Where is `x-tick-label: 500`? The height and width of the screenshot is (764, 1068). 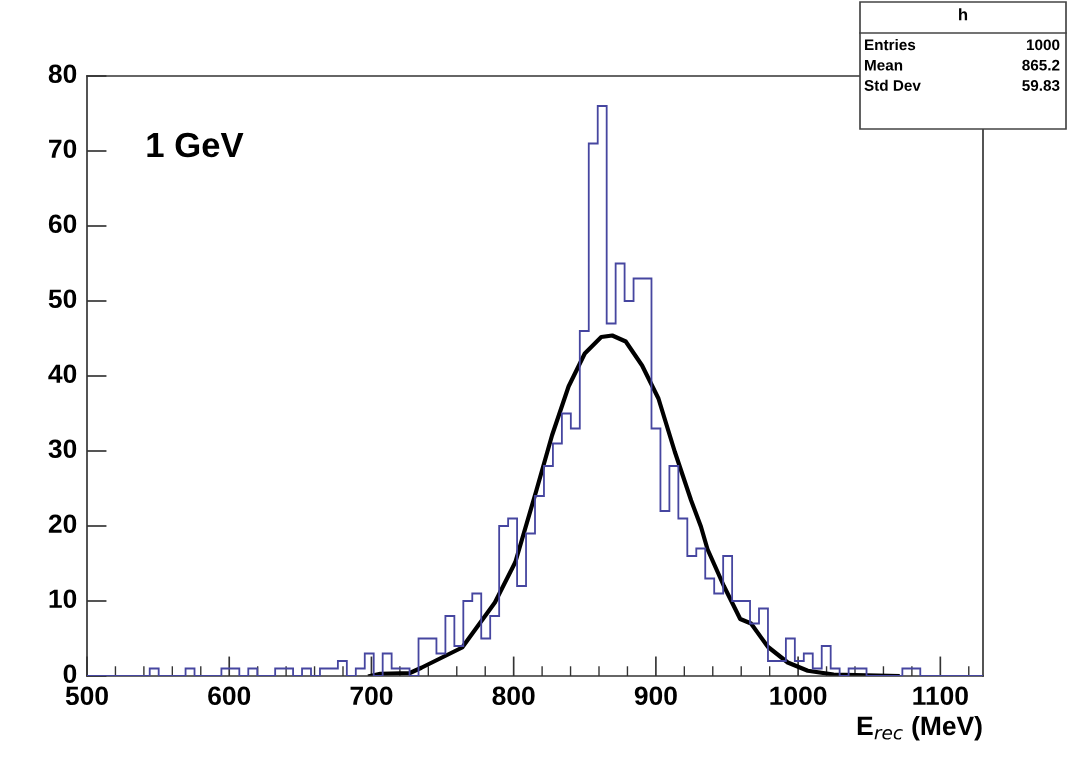 x-tick-label: 500 is located at coordinates (86, 696).